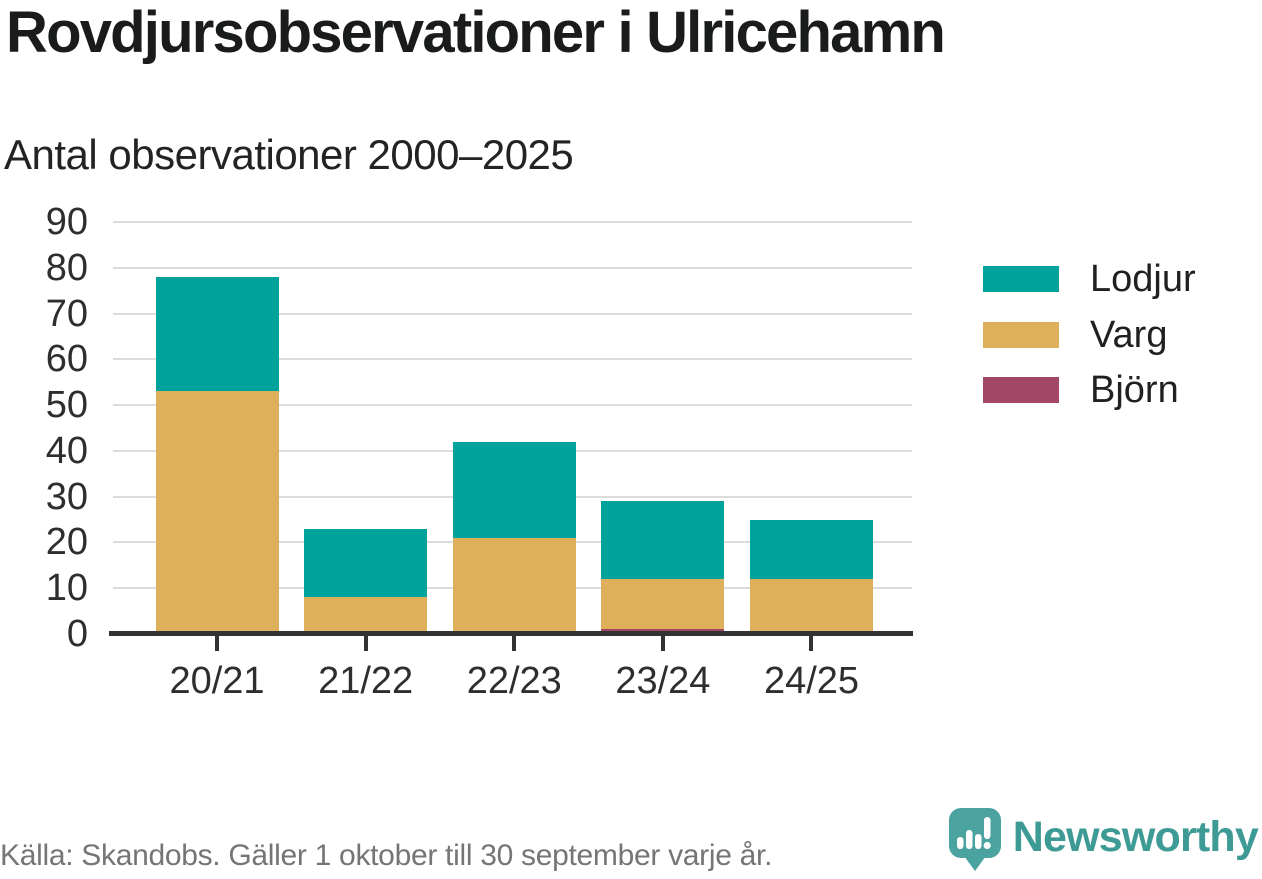 Image resolution: width=1262 pixels, height=879 pixels. I want to click on x-tick-label-23-24: 23/24, so click(663, 681).